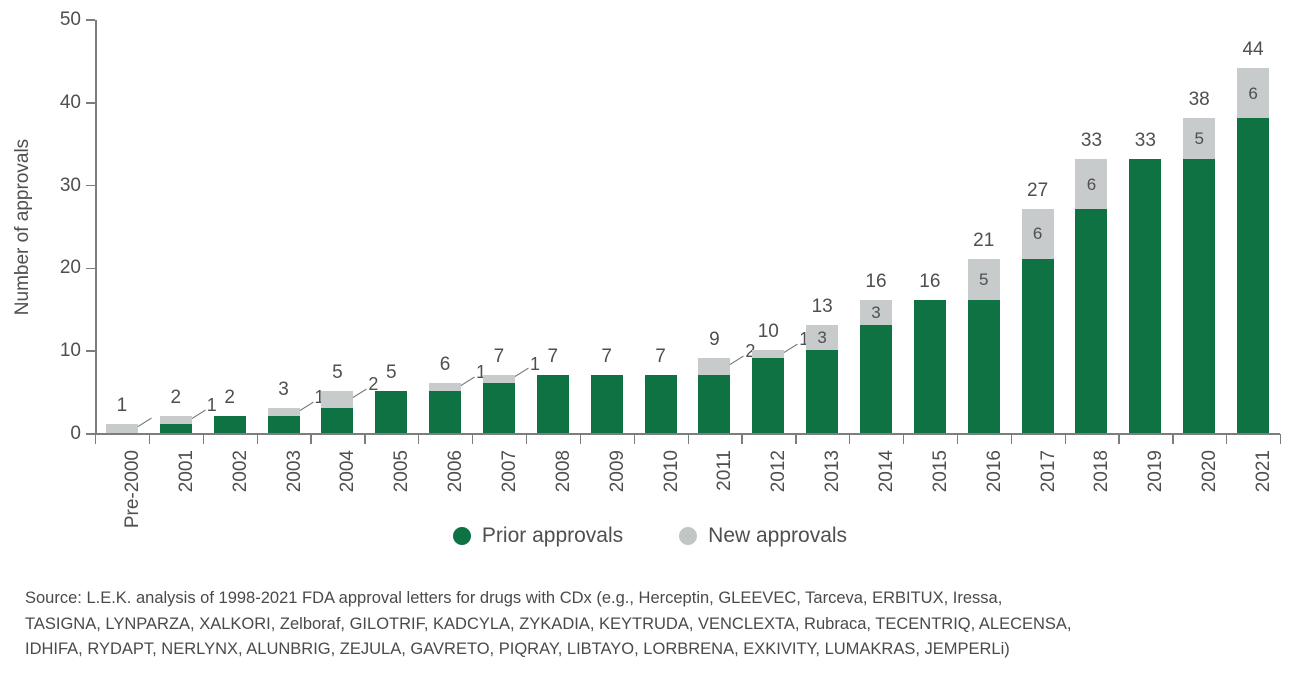 This screenshot has width=1300, height=675. I want to click on x-tick-label-text: 2019, so click(1156, 471).